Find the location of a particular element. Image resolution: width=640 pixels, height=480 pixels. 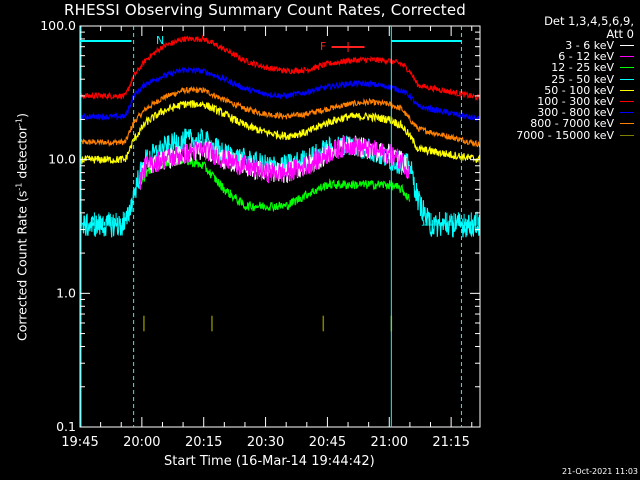

y-tick-label-1: 1.0 is located at coordinates (66, 292).